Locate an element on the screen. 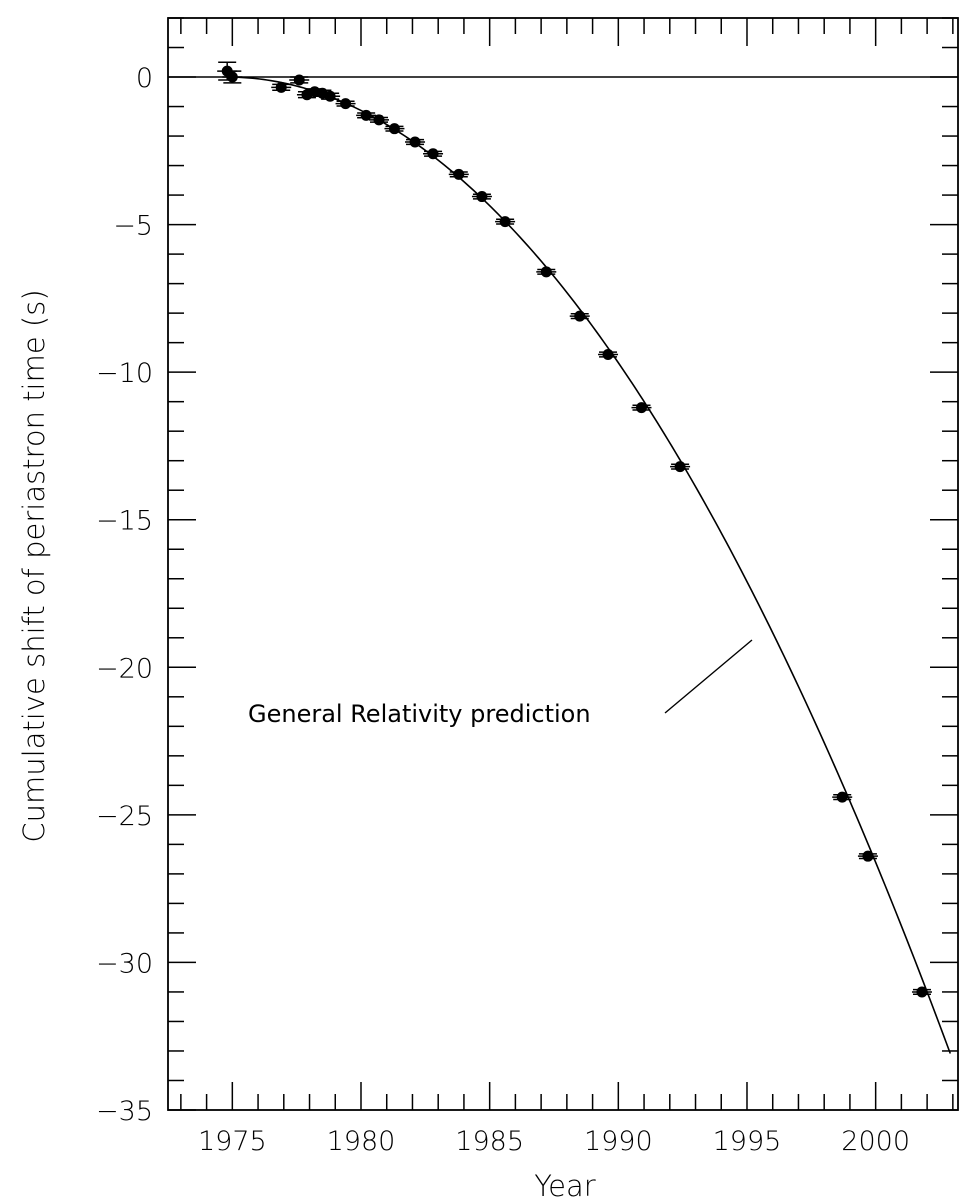 The width and height of the screenshot is (969, 1200). gr-prediction-annotation: General Relativity prediction is located at coordinates (419, 714).